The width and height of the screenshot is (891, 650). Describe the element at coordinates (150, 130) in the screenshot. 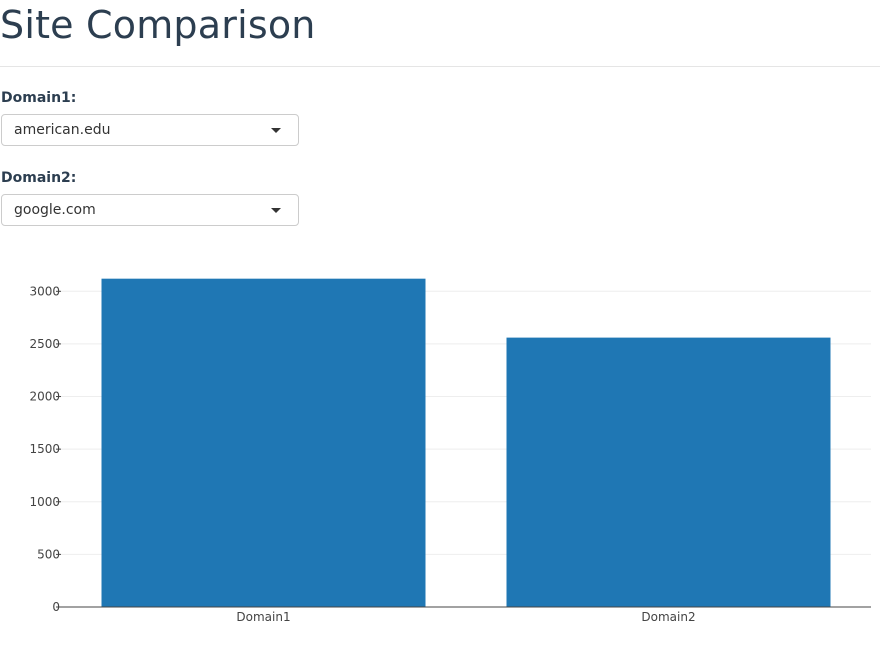

I see `domain1-select: american.edu` at that location.